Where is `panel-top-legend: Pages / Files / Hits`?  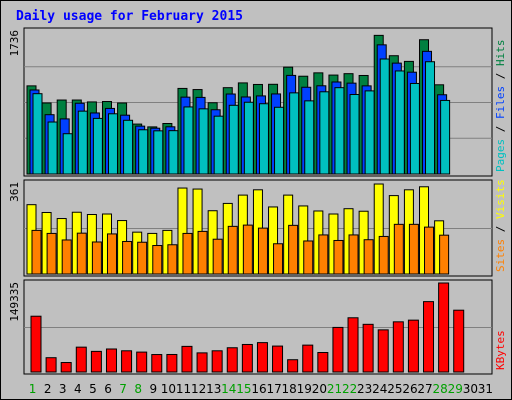 panel-top-legend: Pages / Files / Hits is located at coordinates (500, 106).